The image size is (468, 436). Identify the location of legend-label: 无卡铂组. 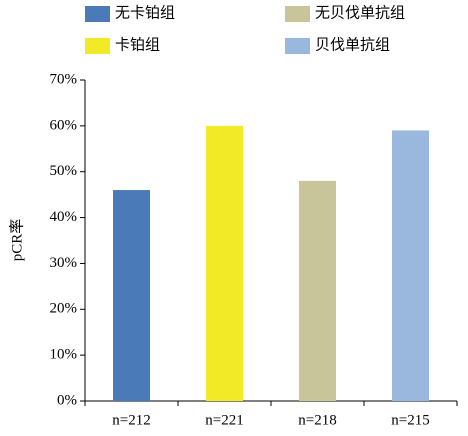
(145, 12).